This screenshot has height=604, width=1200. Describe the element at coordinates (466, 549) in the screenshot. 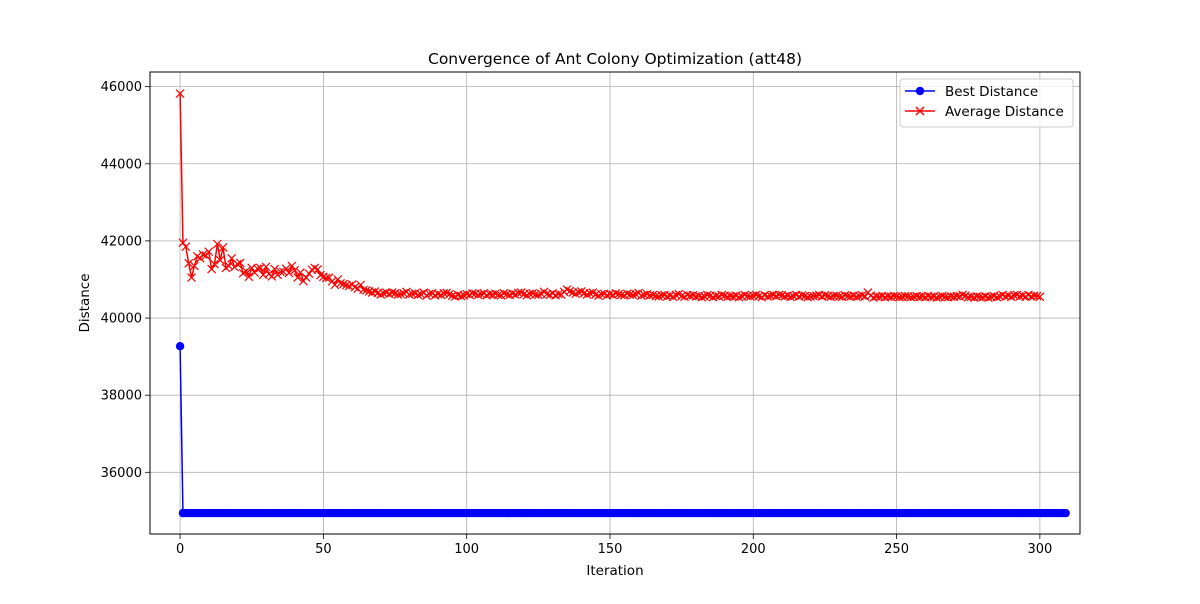

I see `x-tick-label: 100` at that location.